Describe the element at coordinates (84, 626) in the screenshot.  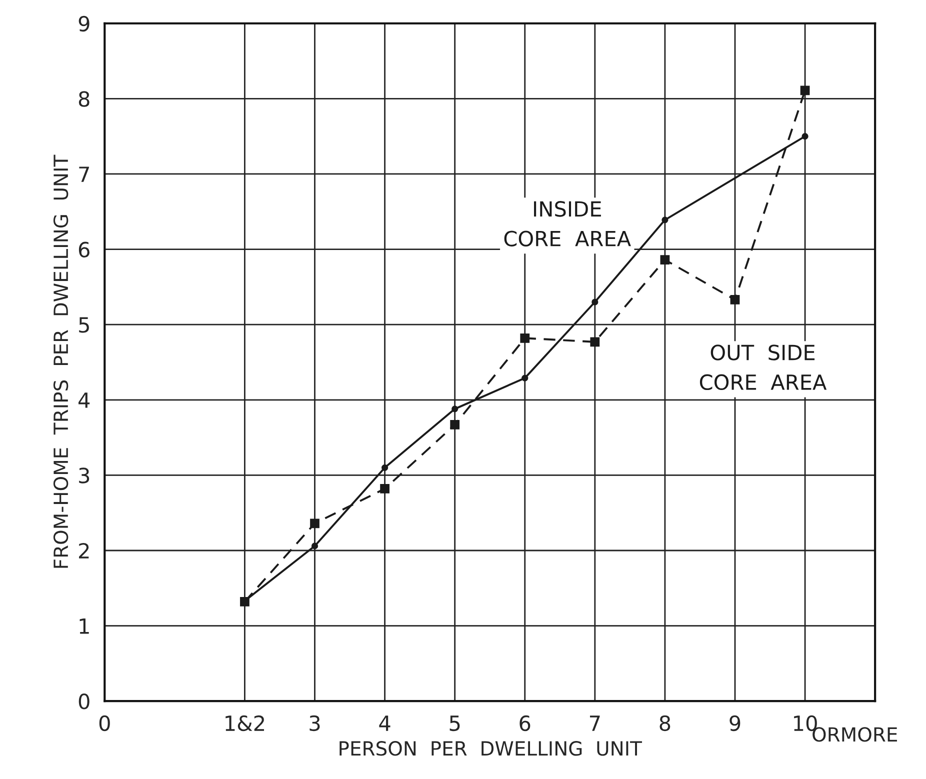
I see `y-tick-label: 1` at that location.